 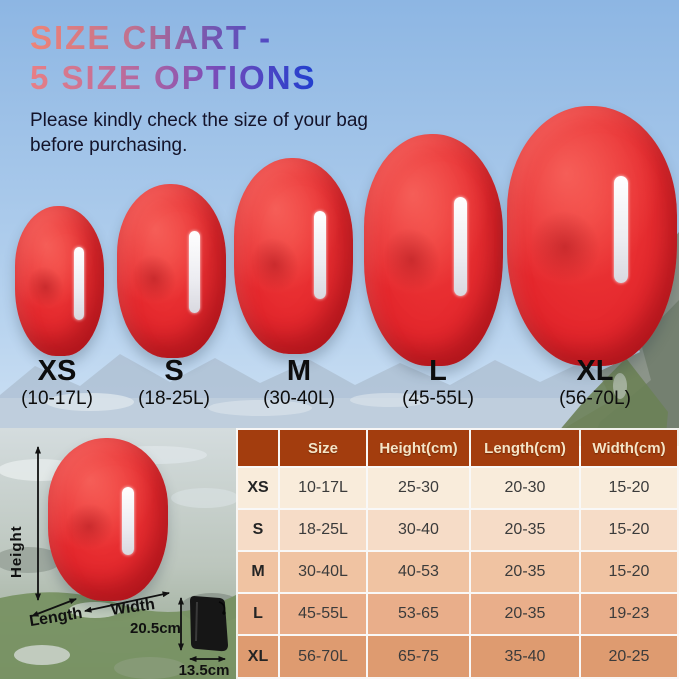 What do you see at coordinates (438, 371) in the screenshot?
I see `size-name: L` at bounding box center [438, 371].